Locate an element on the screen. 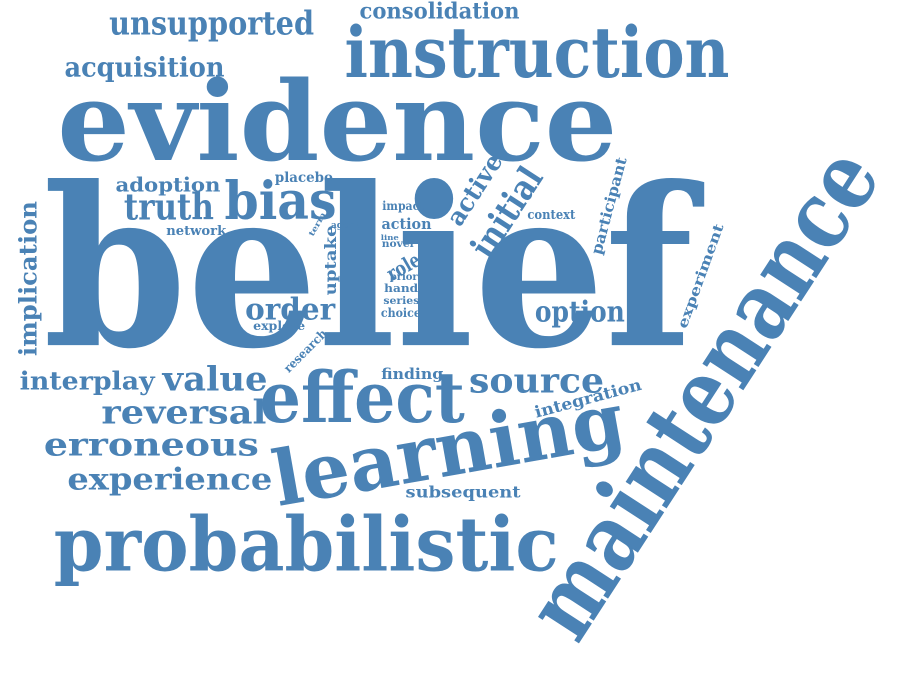 The width and height of the screenshot is (900, 681). word-uptake: uptake is located at coordinates (330, 259).